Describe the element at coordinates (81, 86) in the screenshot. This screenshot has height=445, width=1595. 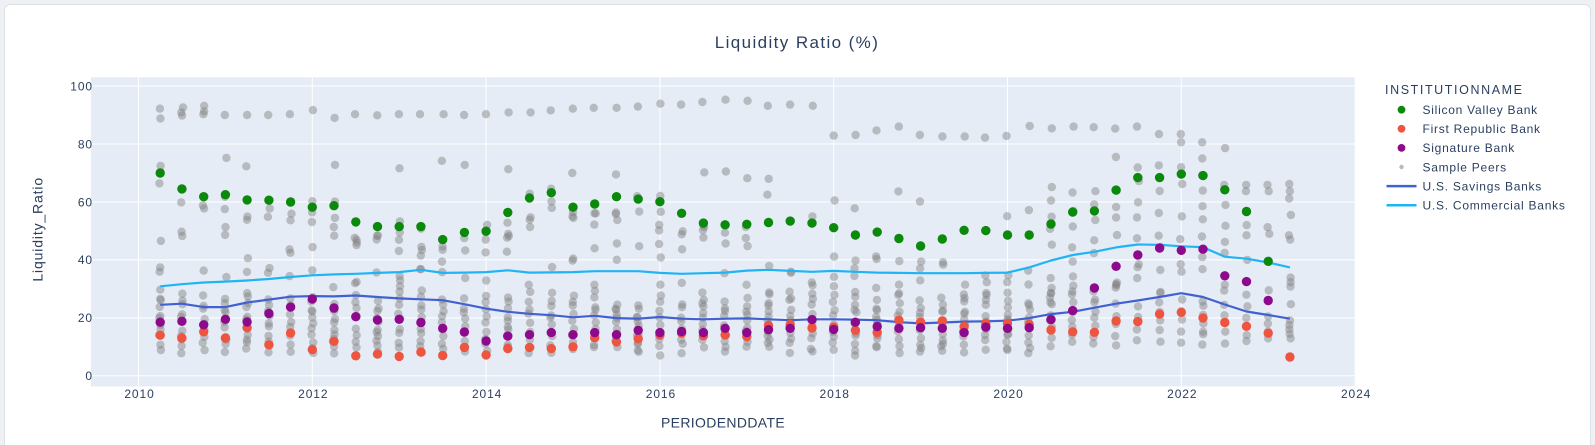
I see `svg-text: 100` at that location.